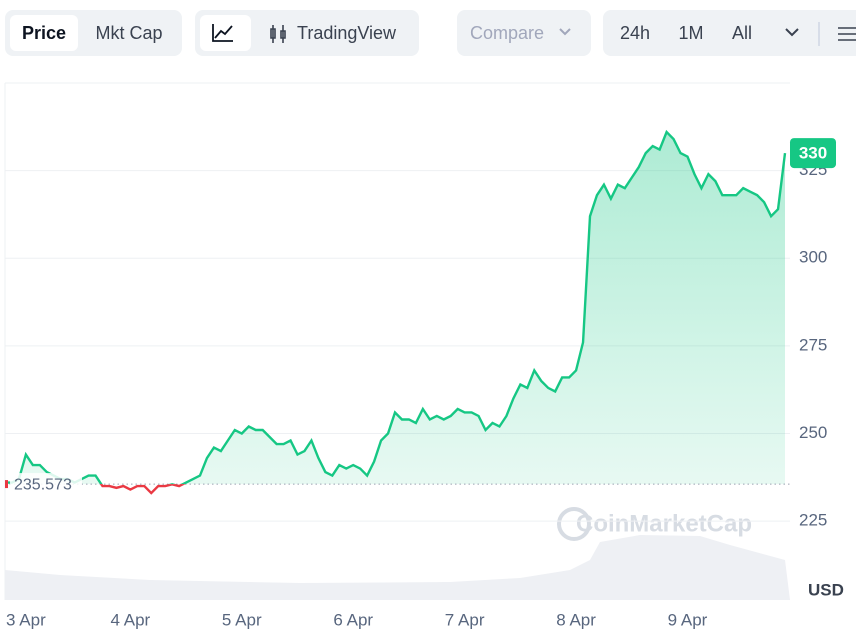 This screenshot has height=638, width=856. I want to click on y-tick-label: 225, so click(813, 520).